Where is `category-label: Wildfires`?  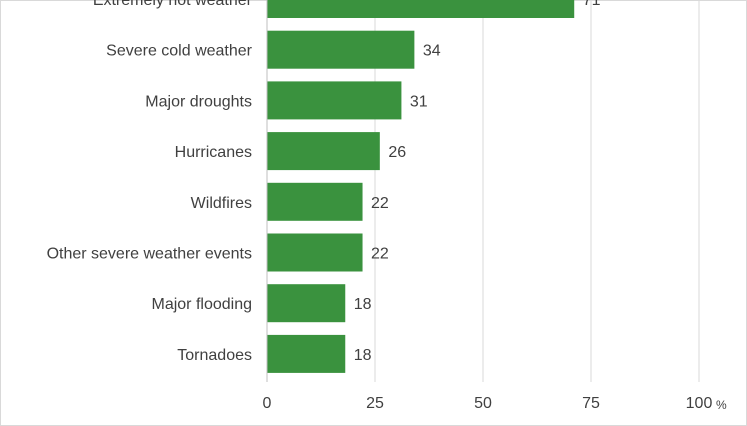
category-label: Wildfires is located at coordinates (221, 203).